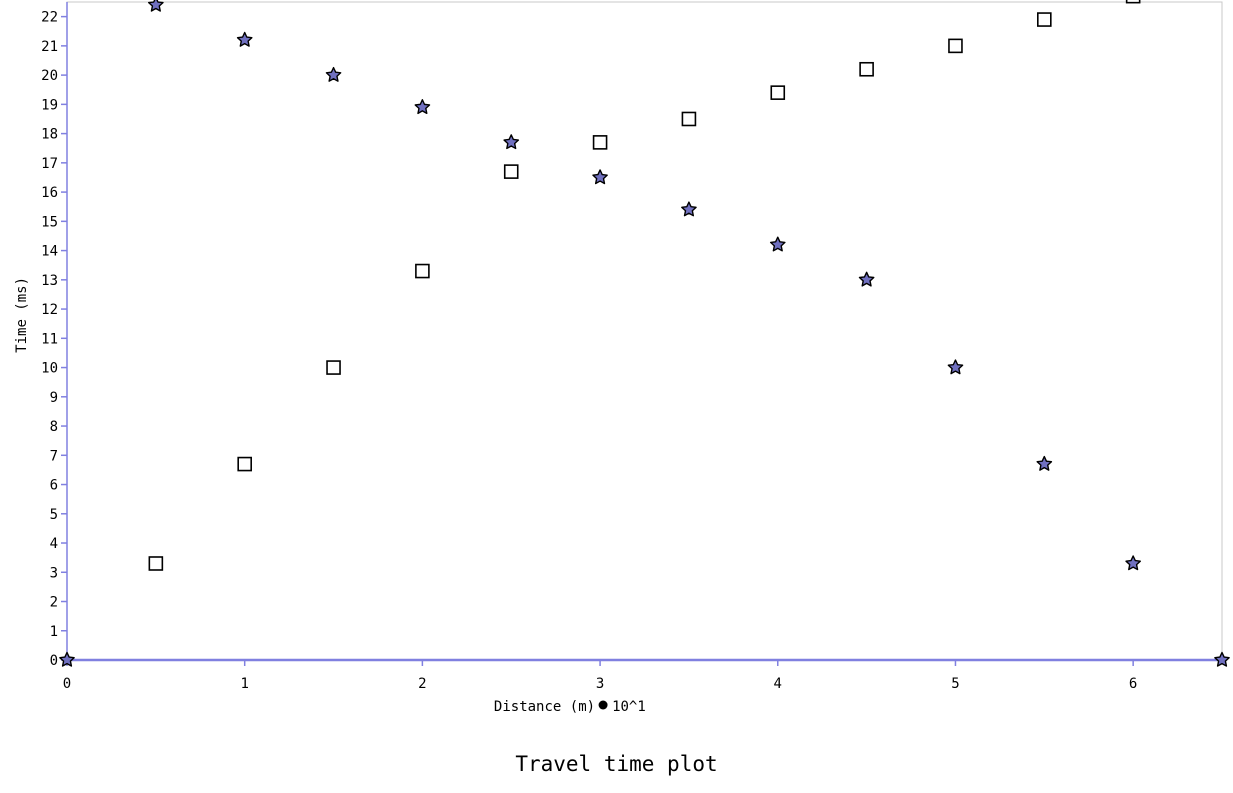  I want to click on y-tick-label: 1, so click(54, 632).